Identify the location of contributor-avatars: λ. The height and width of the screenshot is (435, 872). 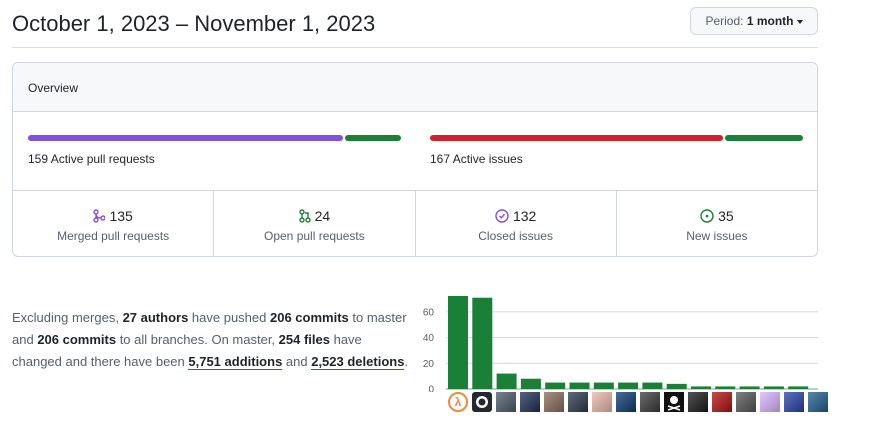
(638, 402).